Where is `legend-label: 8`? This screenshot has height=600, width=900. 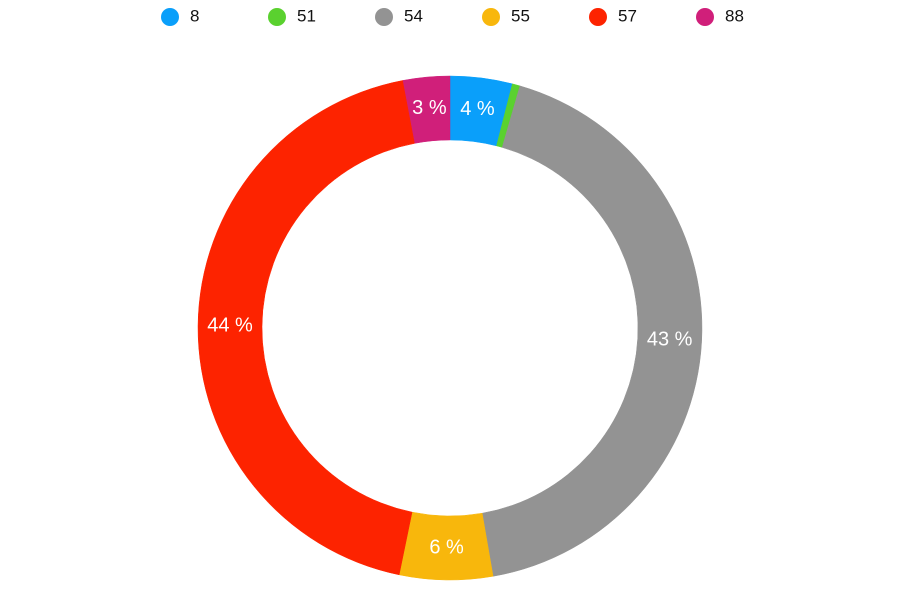
legend-label: 8 is located at coordinates (194, 15).